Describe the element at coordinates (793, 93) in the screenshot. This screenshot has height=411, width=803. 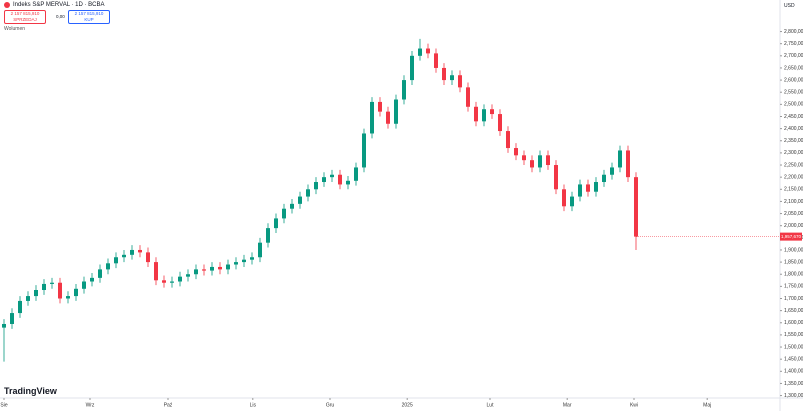
I see `y-tick-label: 2,550,000` at that location.